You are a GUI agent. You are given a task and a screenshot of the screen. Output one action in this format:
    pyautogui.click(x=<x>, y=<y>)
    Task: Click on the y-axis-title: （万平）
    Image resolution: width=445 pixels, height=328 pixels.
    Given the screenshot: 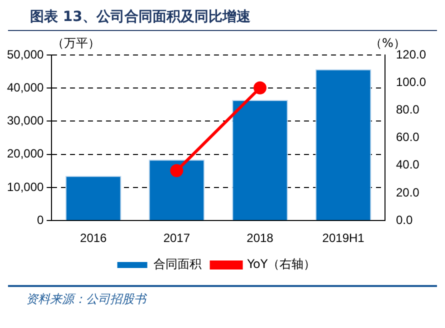 What is the action you would take?
    pyautogui.click(x=76, y=43)
    